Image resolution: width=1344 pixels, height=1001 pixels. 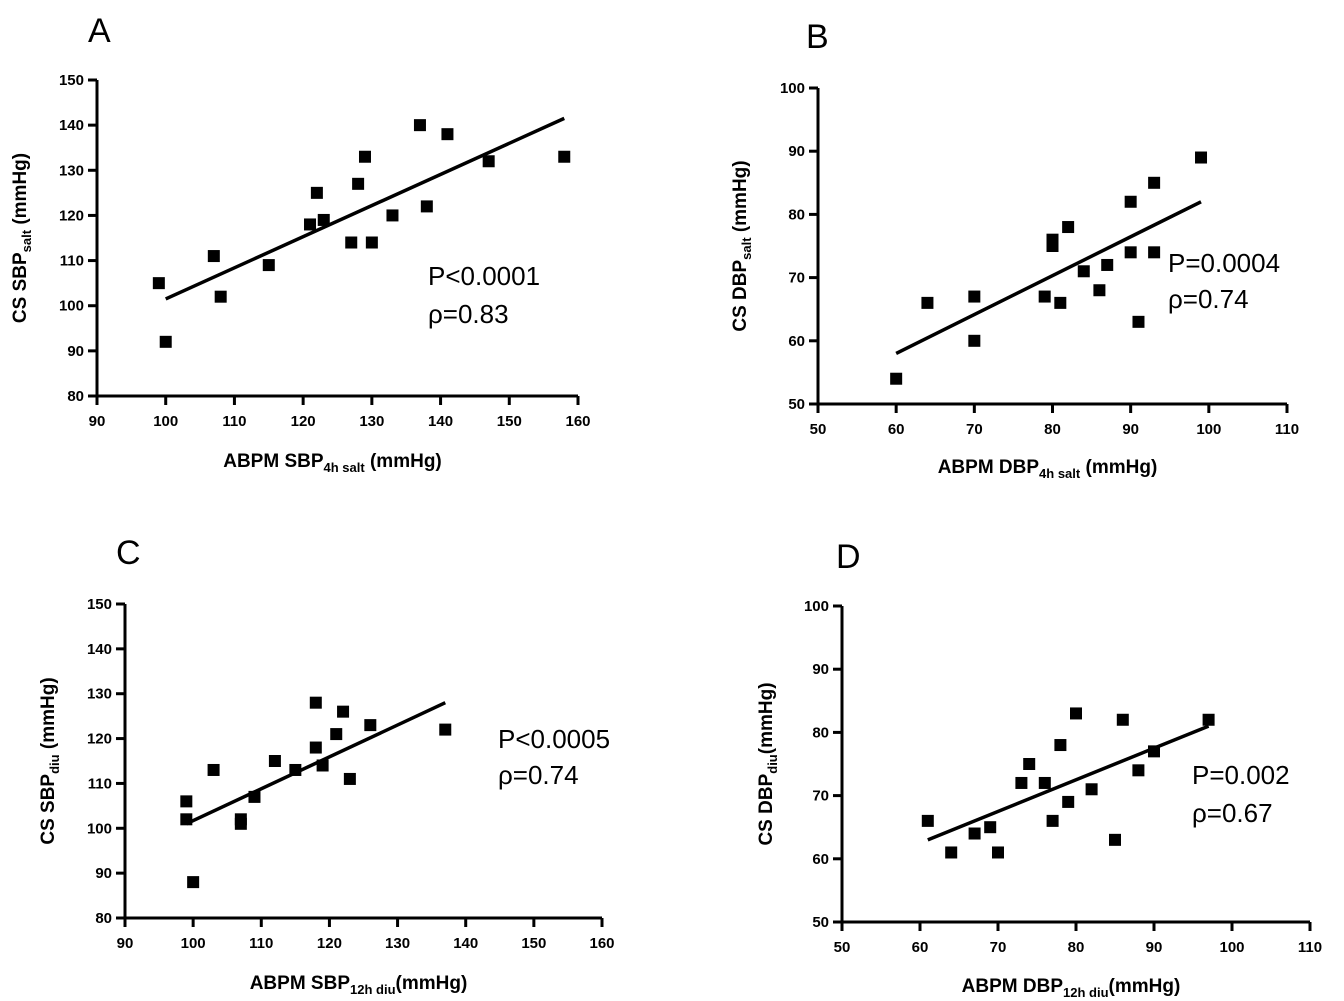 I want to click on x-axis-title-main: ABPM SBP, so click(x=300, y=983).